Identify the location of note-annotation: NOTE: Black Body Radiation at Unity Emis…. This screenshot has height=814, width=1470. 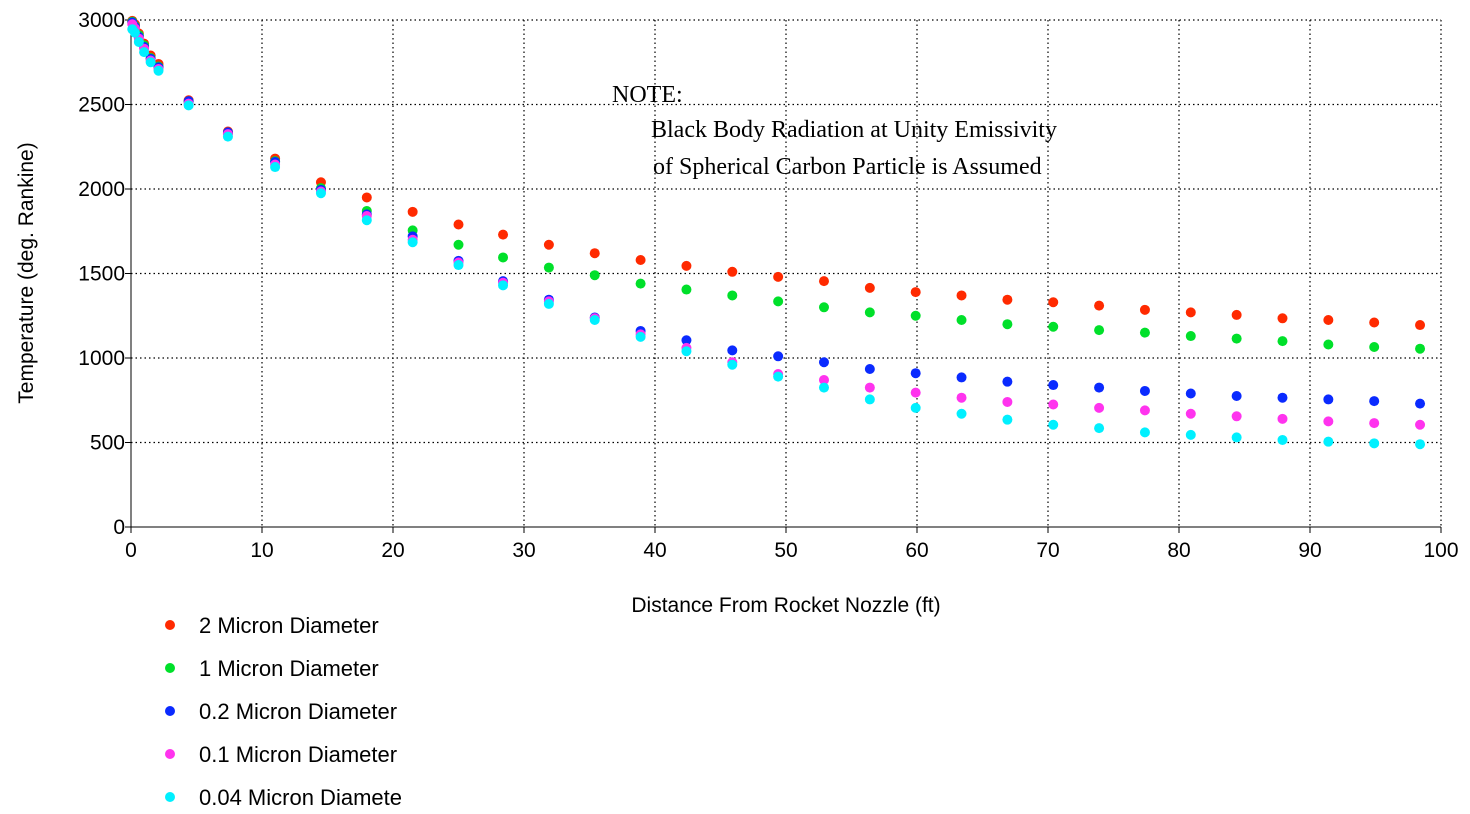
(834, 131).